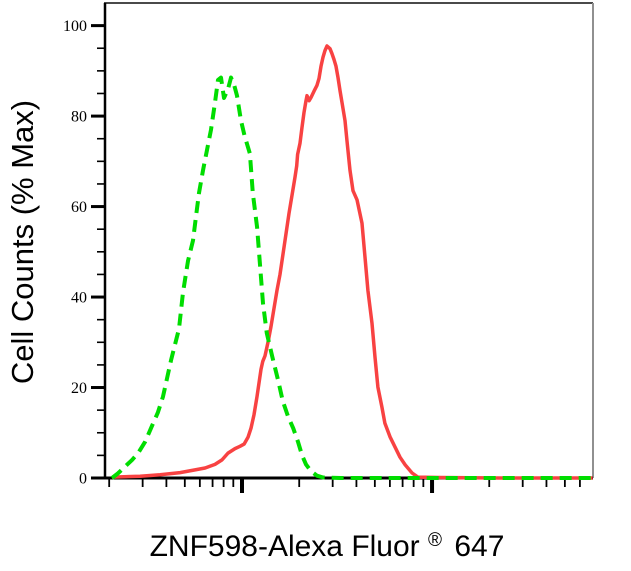 The height and width of the screenshot is (571, 631). I want to click on registered-trademark-symbol: ®, so click(435, 540).